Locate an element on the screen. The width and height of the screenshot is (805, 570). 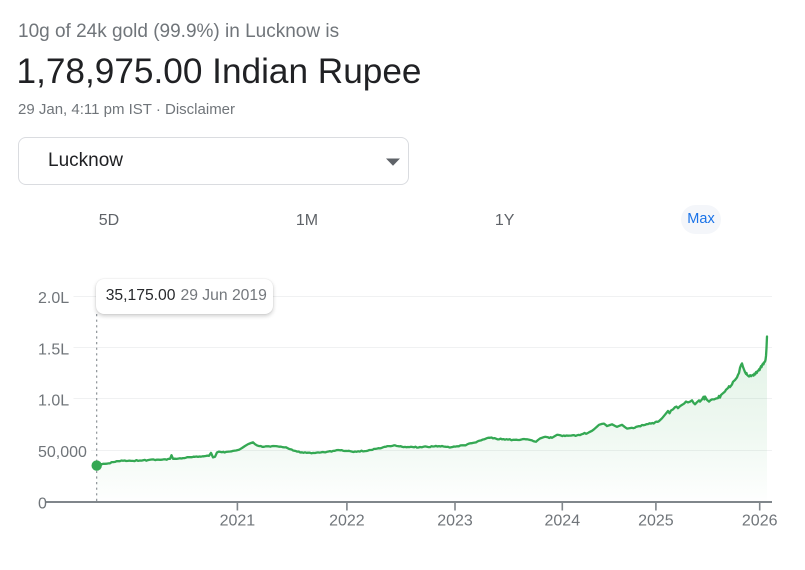
svg-text: 2026 is located at coordinates (760, 521).